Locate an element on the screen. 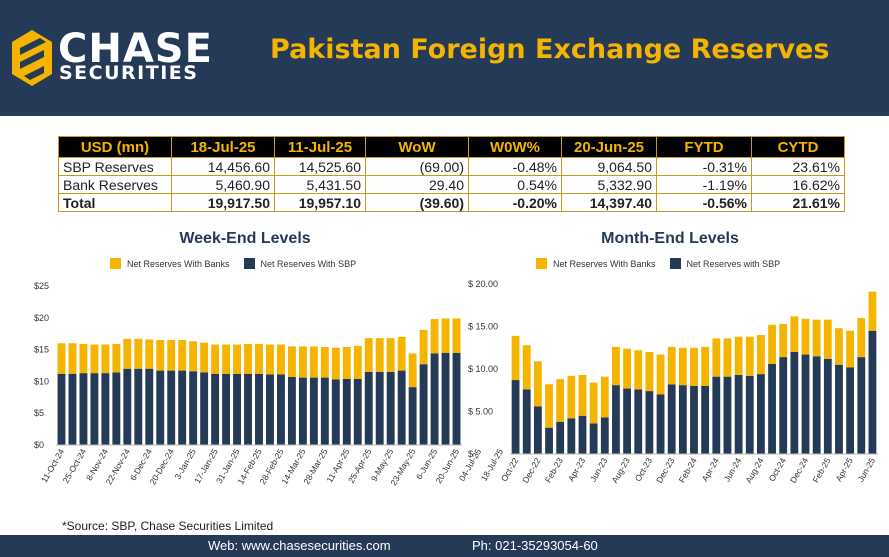 The height and width of the screenshot is (557, 889). legend-swatch-sbp is located at coordinates (675, 263).